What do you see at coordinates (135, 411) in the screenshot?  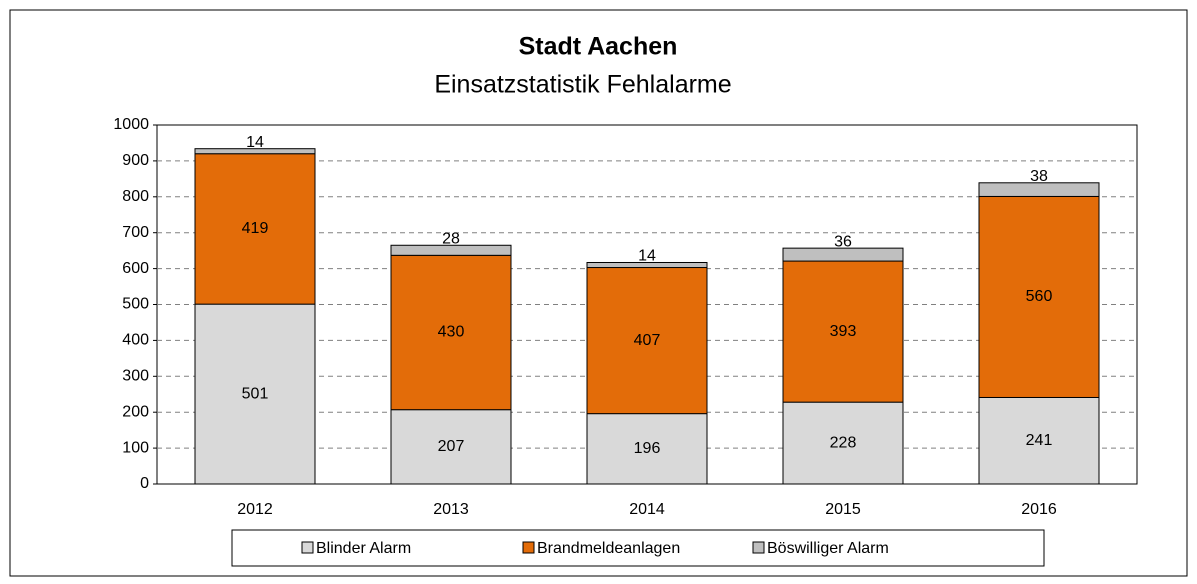 I see `y-tick-label: 200` at bounding box center [135, 411].